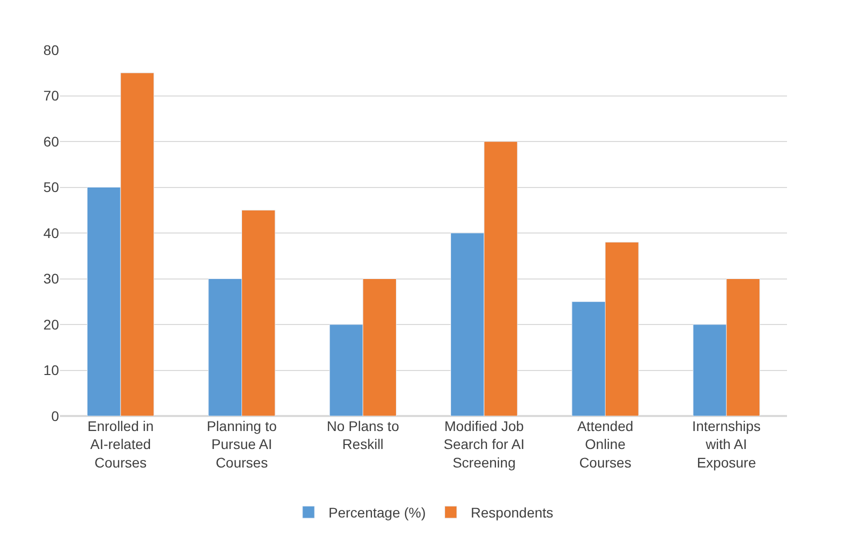 This screenshot has width=847, height=540. Describe the element at coordinates (51, 232) in the screenshot. I see `y-tick-label: 40` at that location.